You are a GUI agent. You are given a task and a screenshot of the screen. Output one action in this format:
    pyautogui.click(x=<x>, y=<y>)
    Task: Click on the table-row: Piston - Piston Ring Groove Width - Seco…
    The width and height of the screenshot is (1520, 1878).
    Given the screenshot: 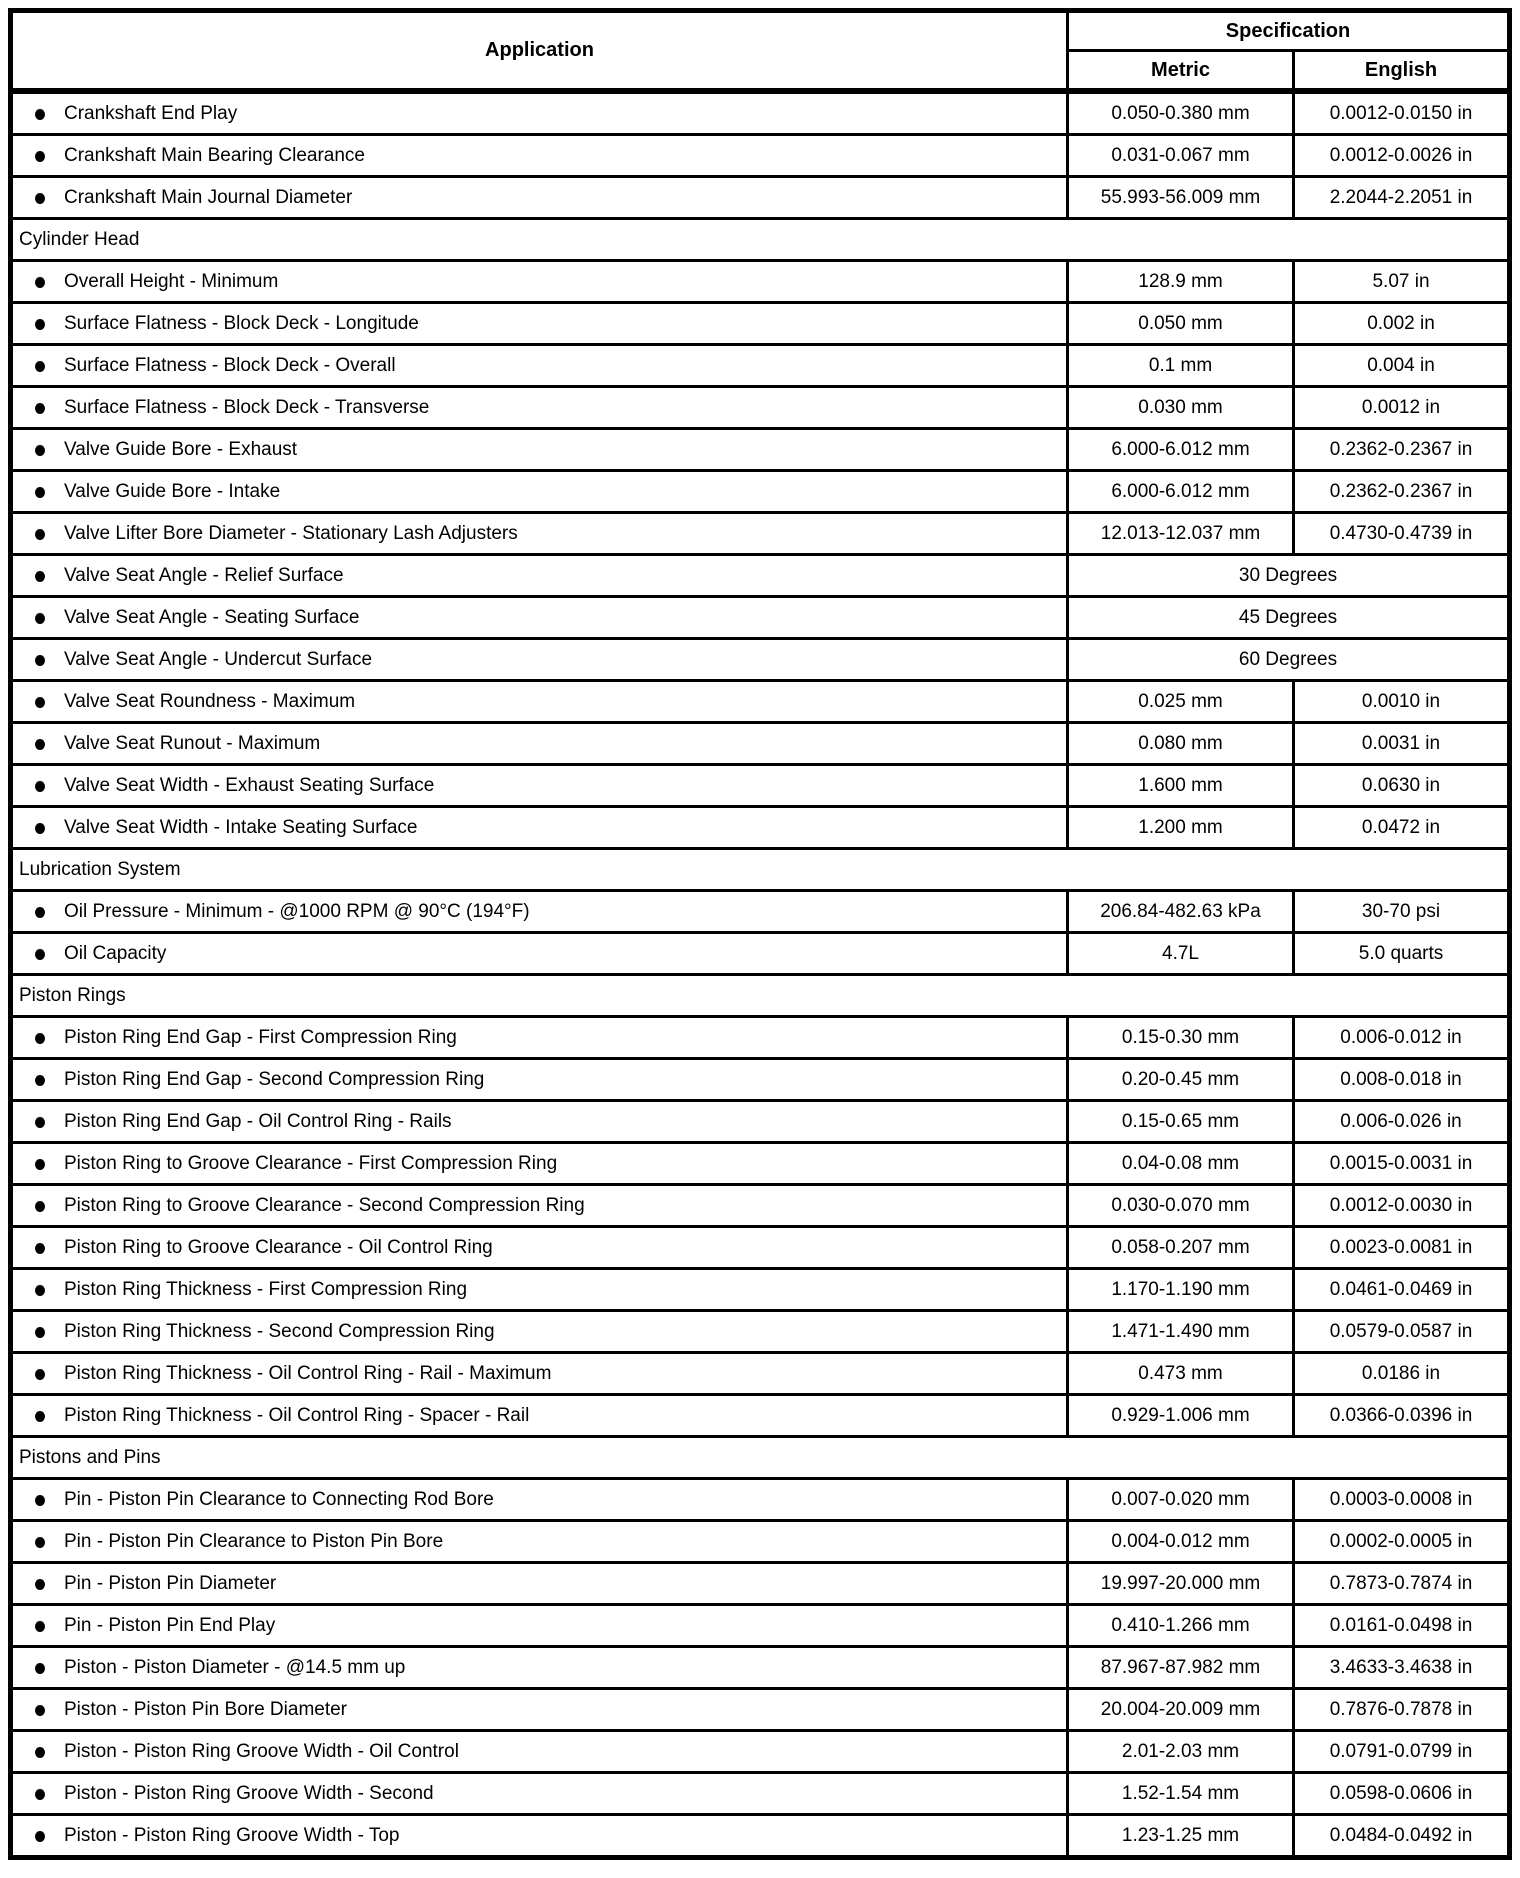 What is the action you would take?
    pyautogui.click(x=760, y=1793)
    